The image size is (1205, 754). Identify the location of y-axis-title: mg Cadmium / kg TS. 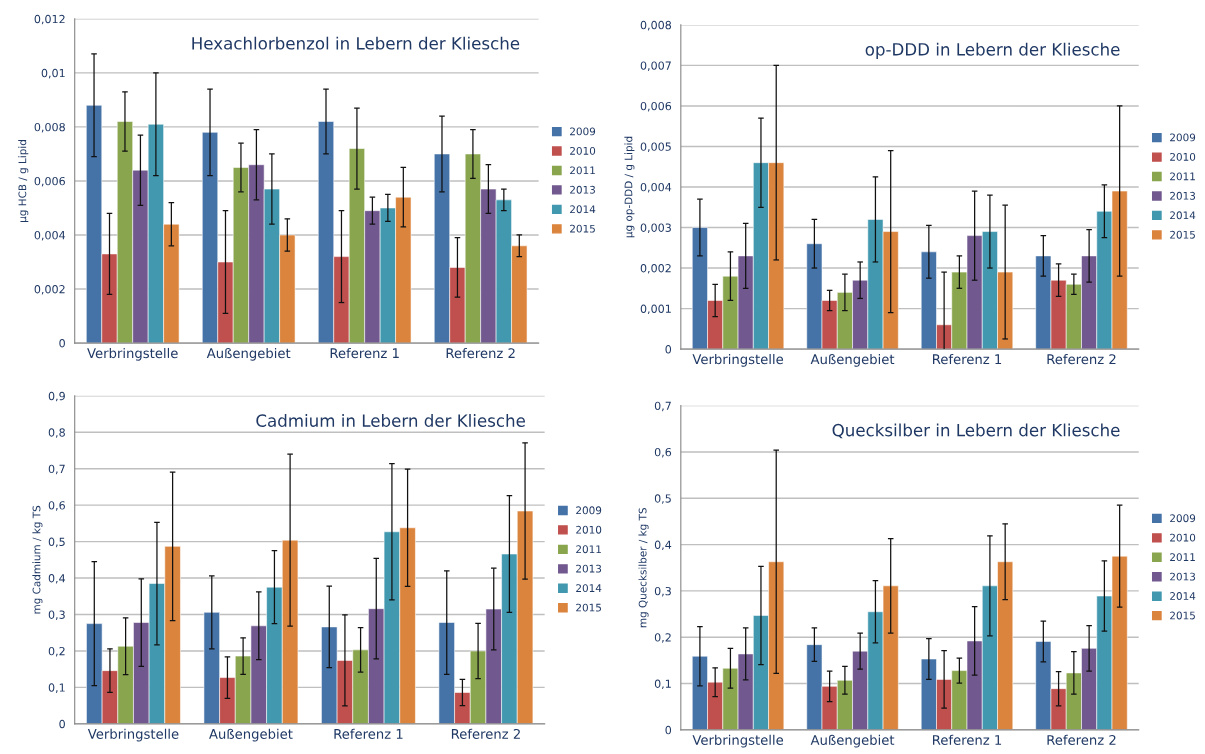
(37, 559).